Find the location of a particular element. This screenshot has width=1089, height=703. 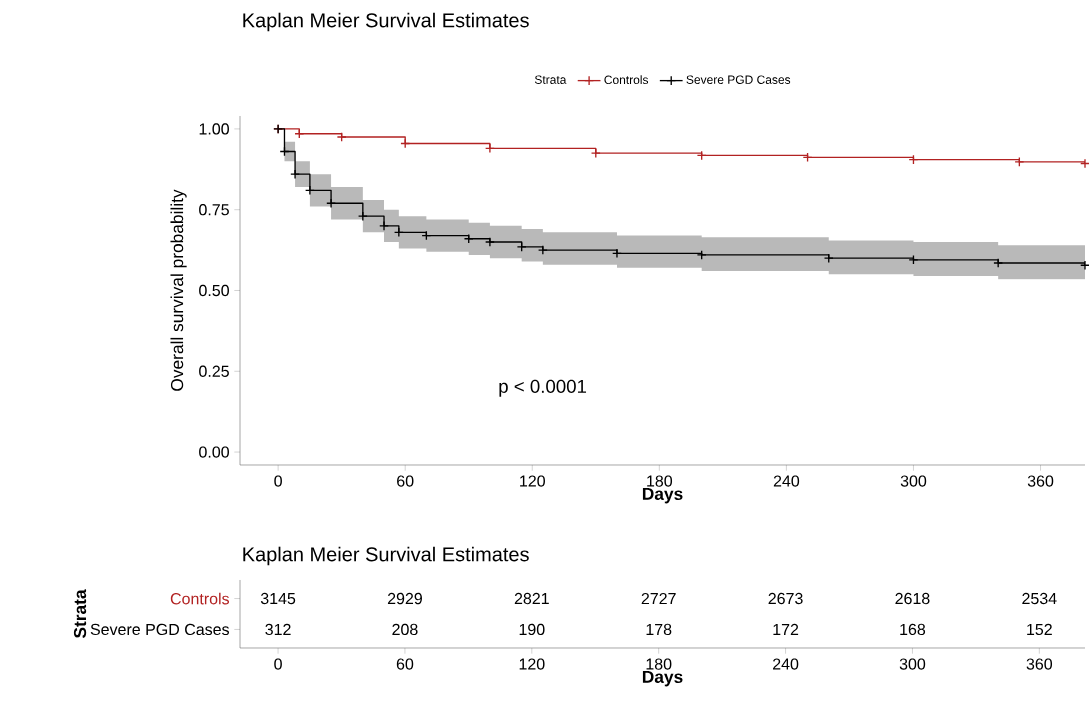

data-label: 2534 is located at coordinates (1039, 598).